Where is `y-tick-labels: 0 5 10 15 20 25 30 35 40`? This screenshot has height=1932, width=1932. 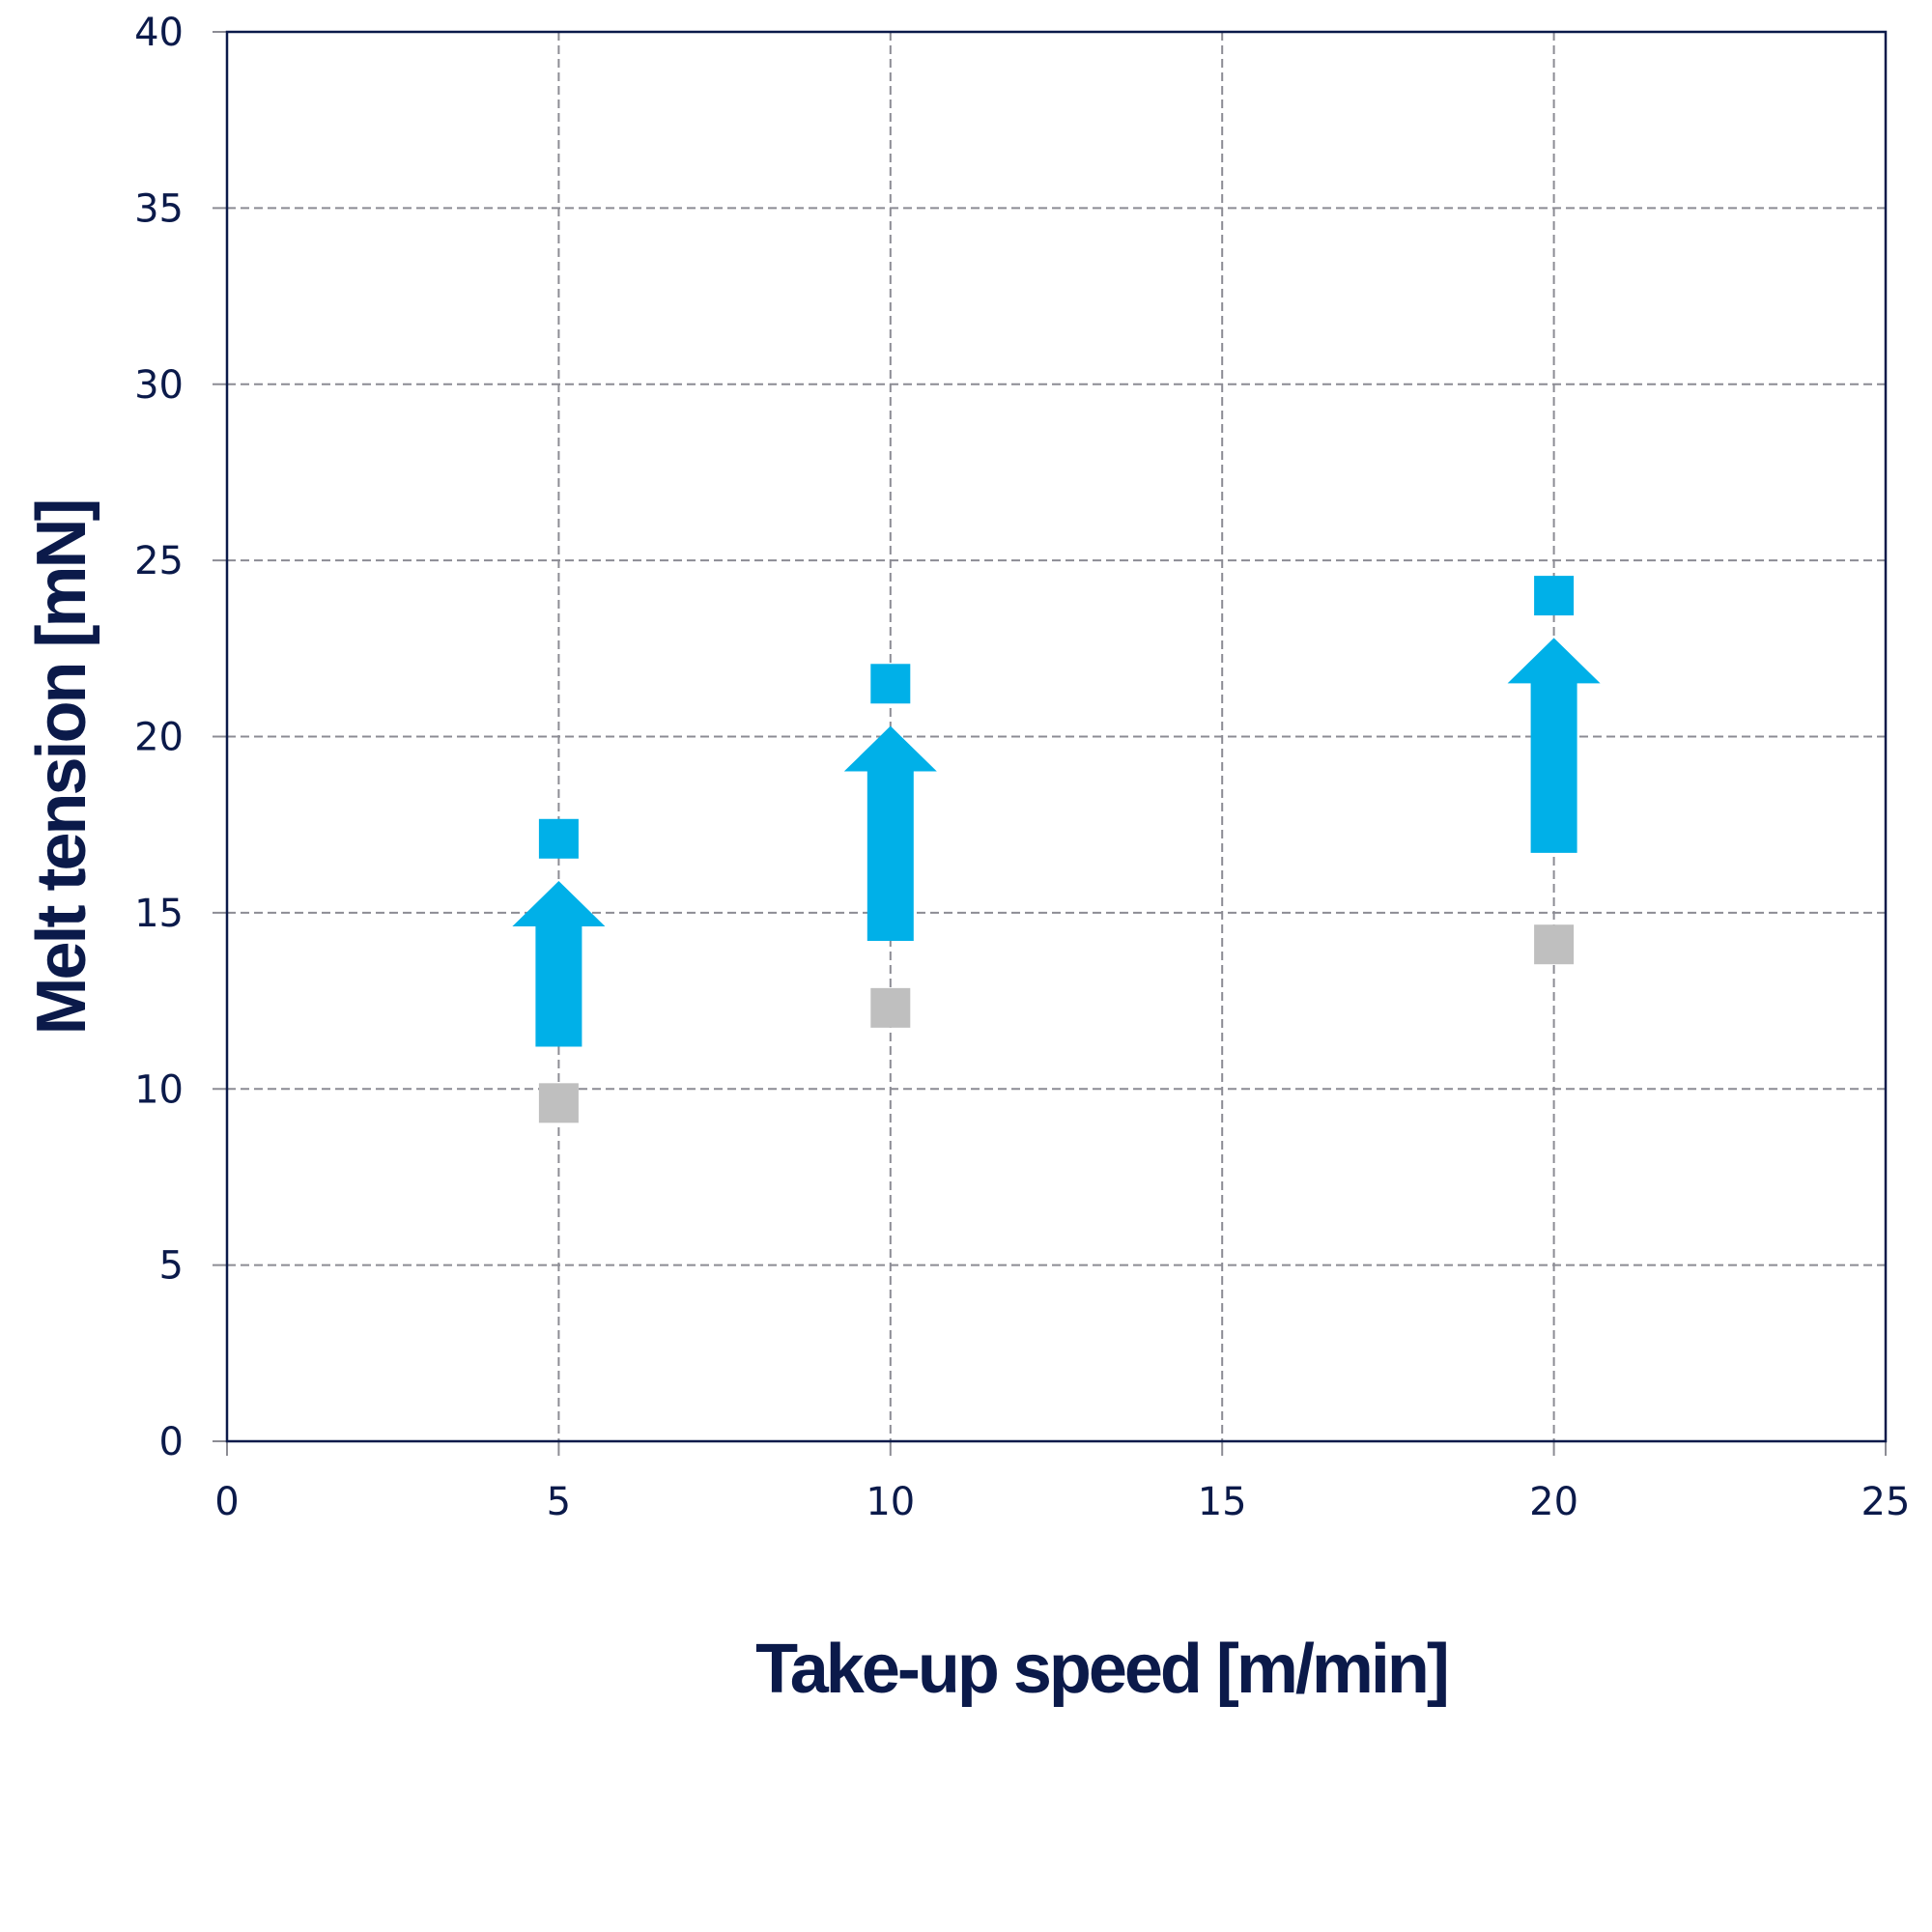 y-tick-labels: 0 5 10 15 20 25 30 35 40 is located at coordinates (159, 737).